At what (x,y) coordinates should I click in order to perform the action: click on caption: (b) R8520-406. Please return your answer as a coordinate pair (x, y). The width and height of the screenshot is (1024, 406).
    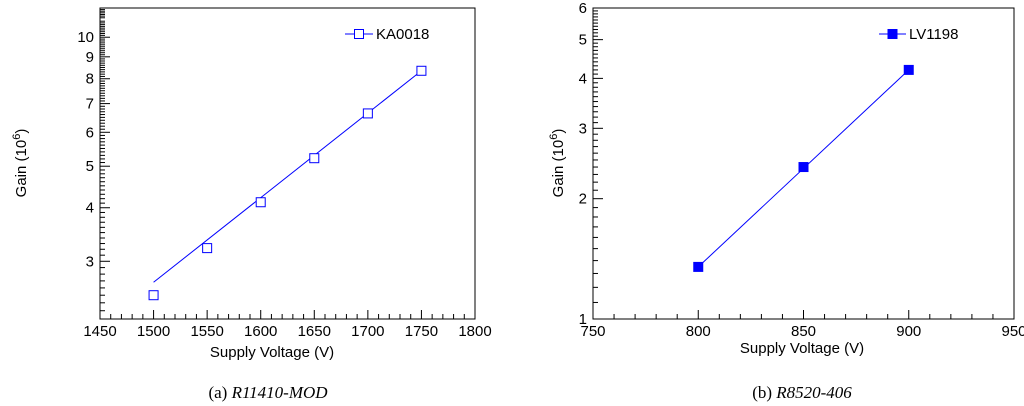
    Looking at the image, I should click on (802, 392).